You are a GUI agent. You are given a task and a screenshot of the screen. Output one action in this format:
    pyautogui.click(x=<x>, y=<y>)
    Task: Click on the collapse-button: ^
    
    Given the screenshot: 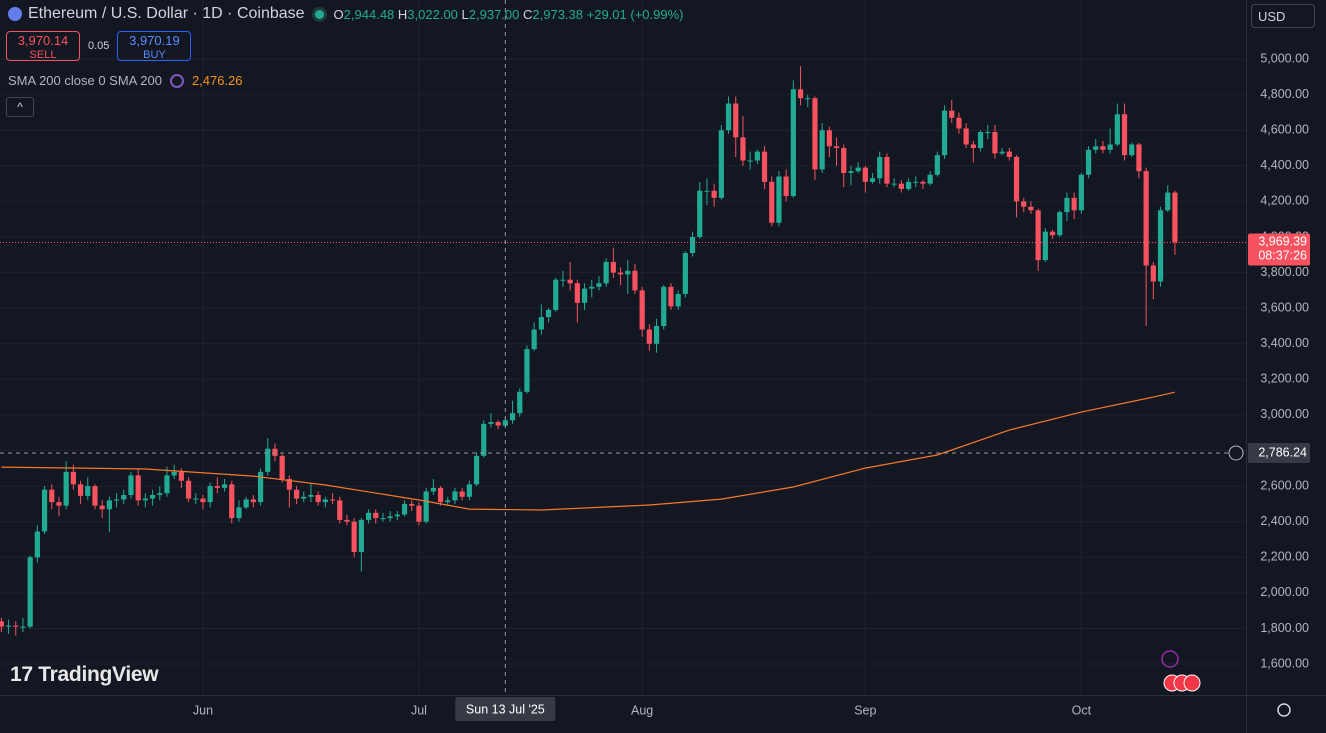 What is the action you would take?
    pyautogui.click(x=20, y=107)
    